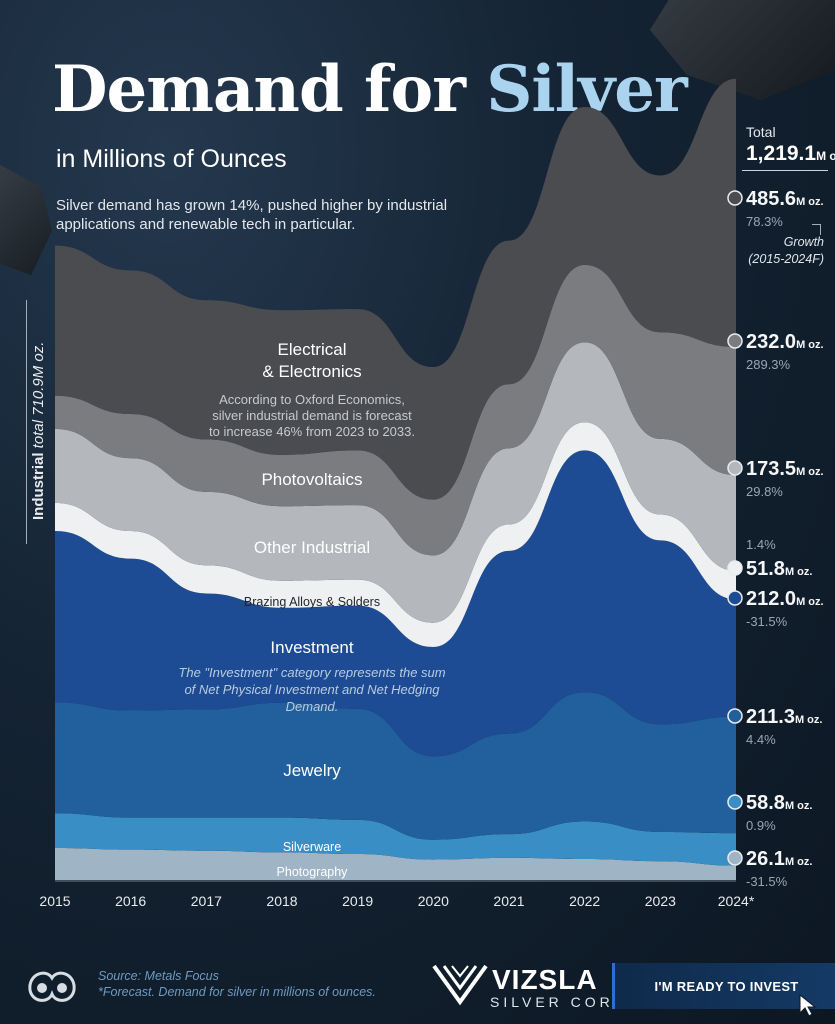  I want to click on end-growth-silverware: 0.9%, so click(761, 825).